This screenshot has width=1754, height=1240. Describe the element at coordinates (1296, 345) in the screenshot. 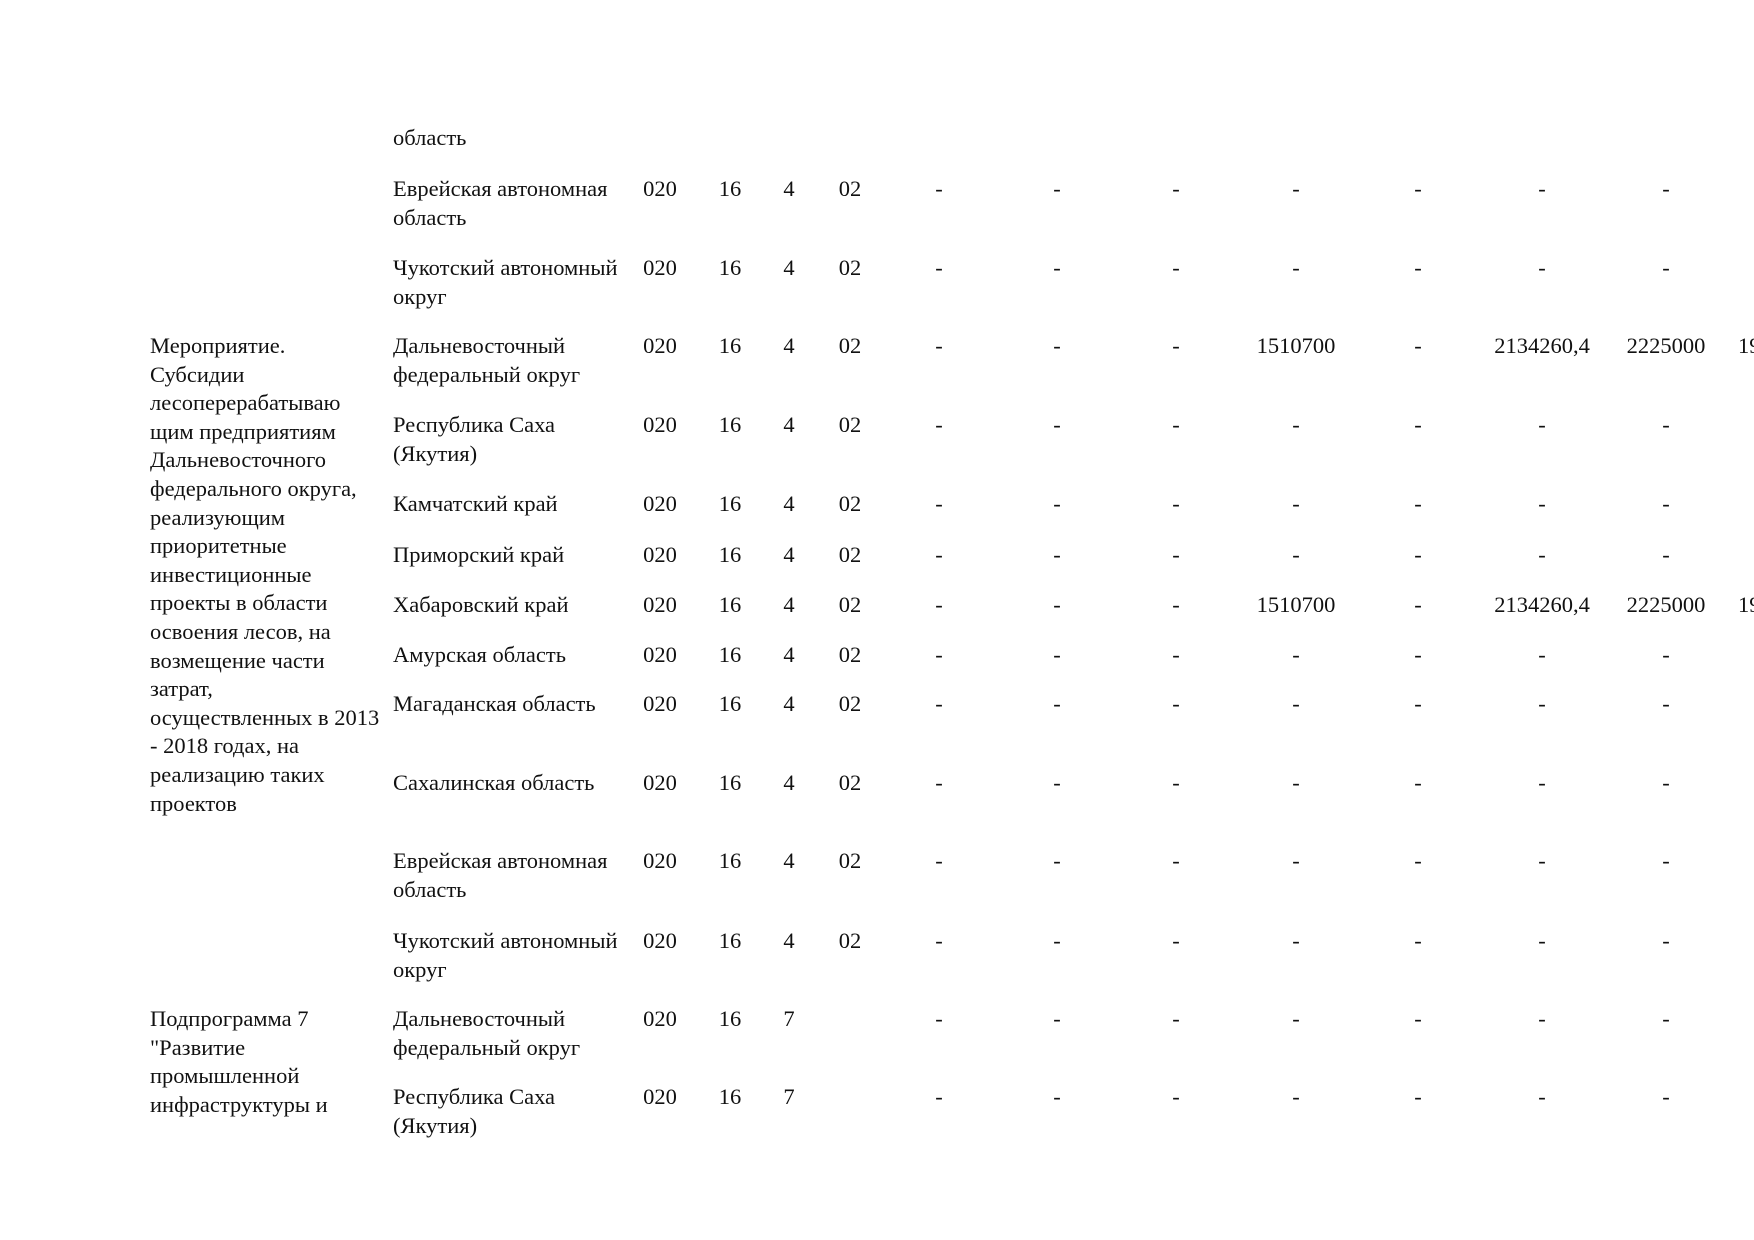

I see `value-cell: 1510700` at that location.